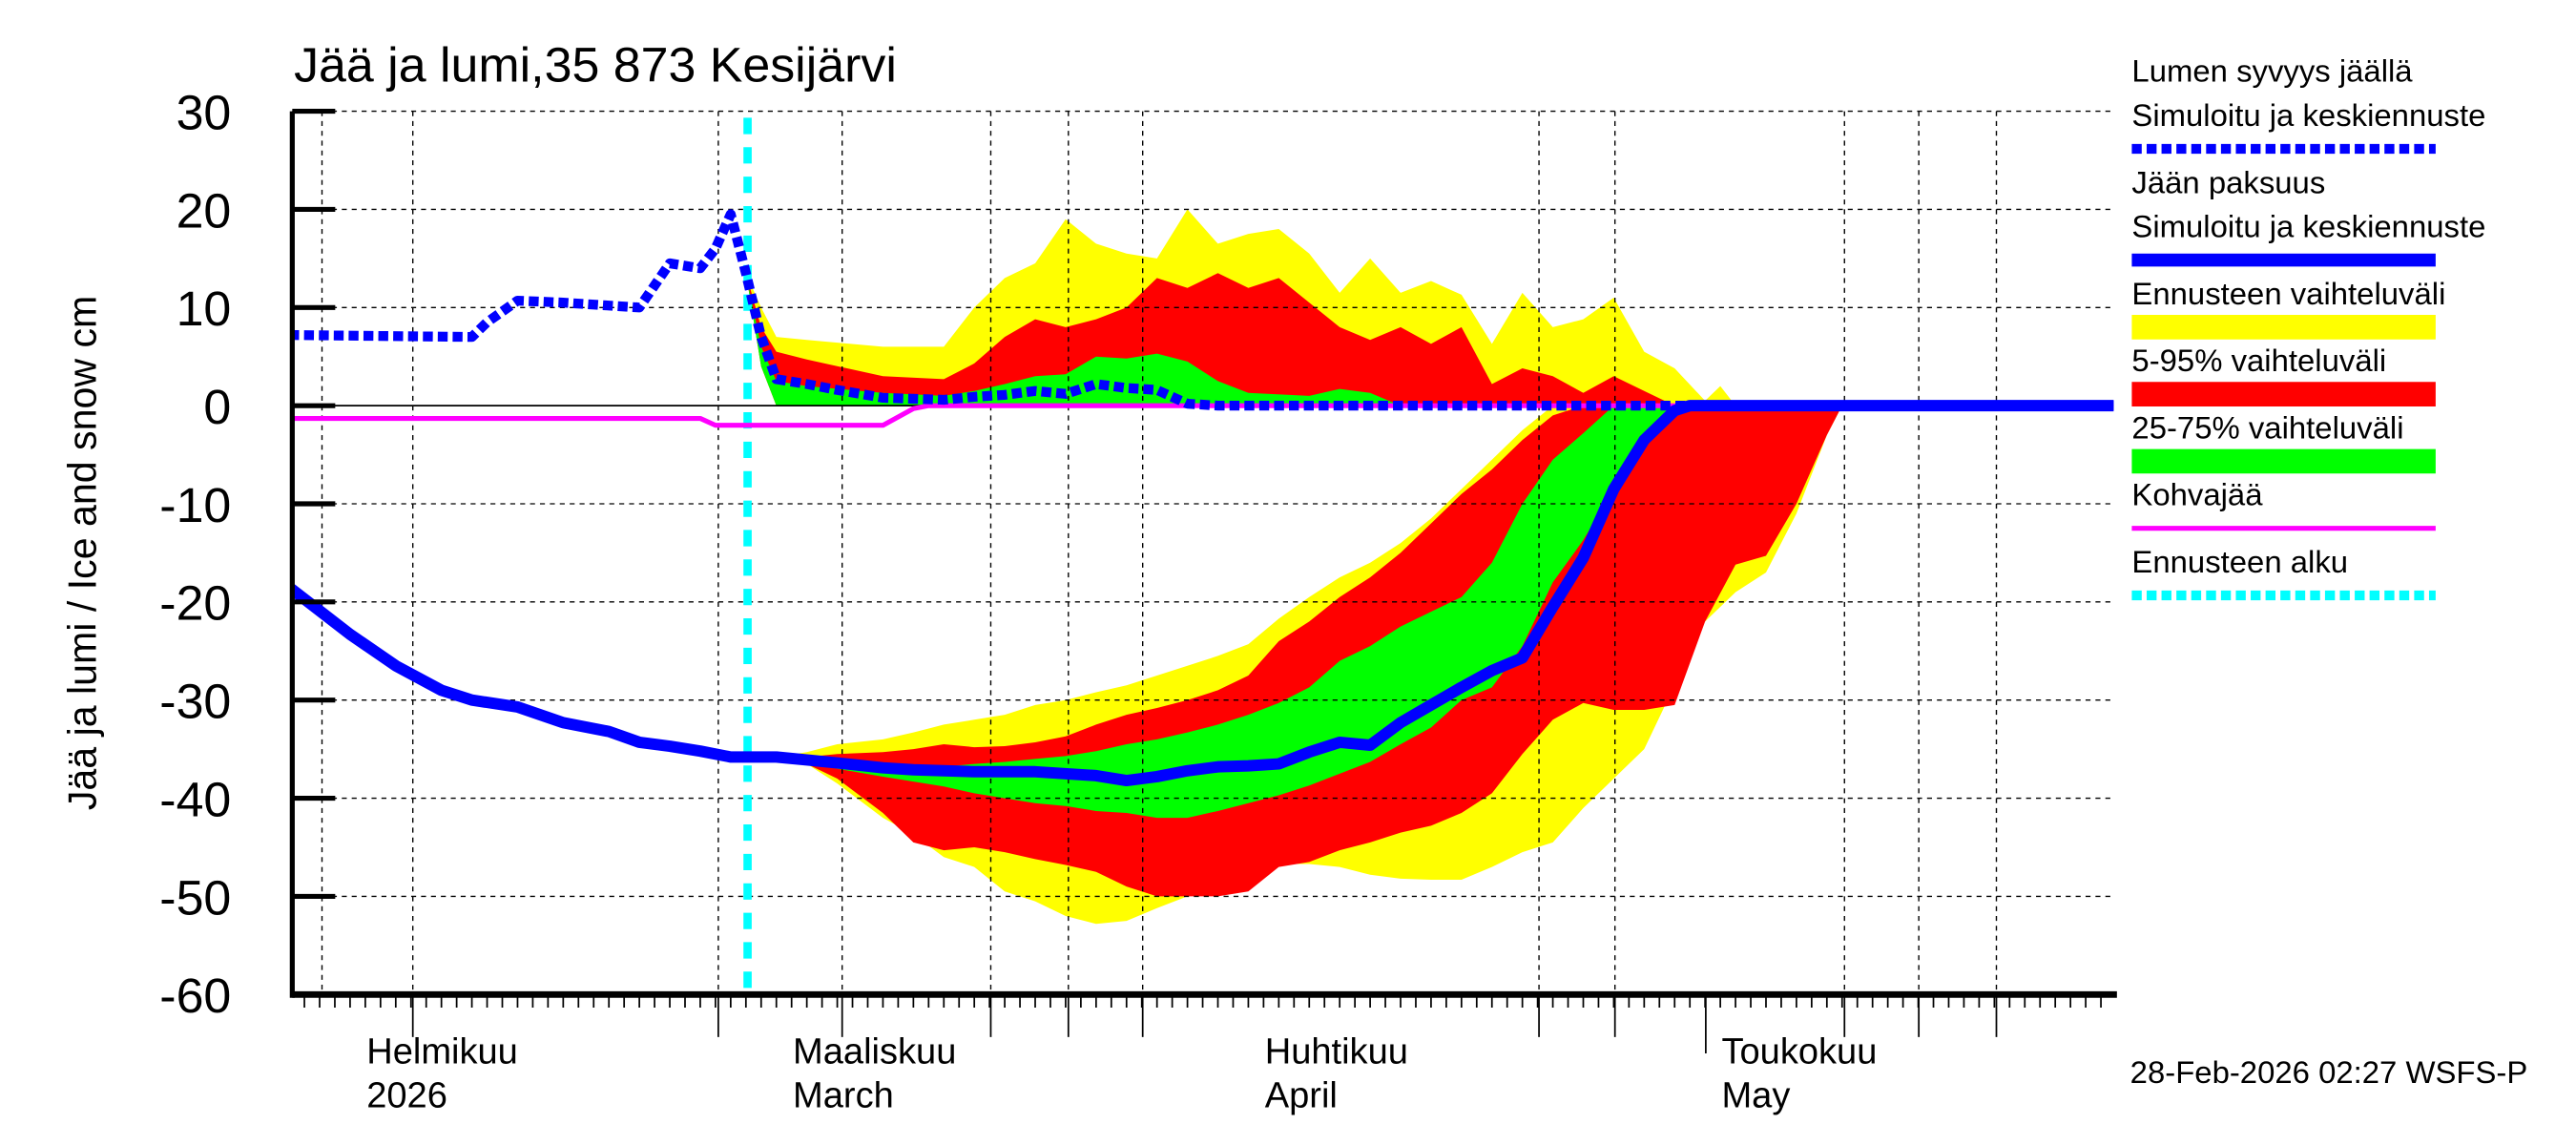  I want to click on legend-label: Ennusteen vaihteluväli, so click(2288, 294).